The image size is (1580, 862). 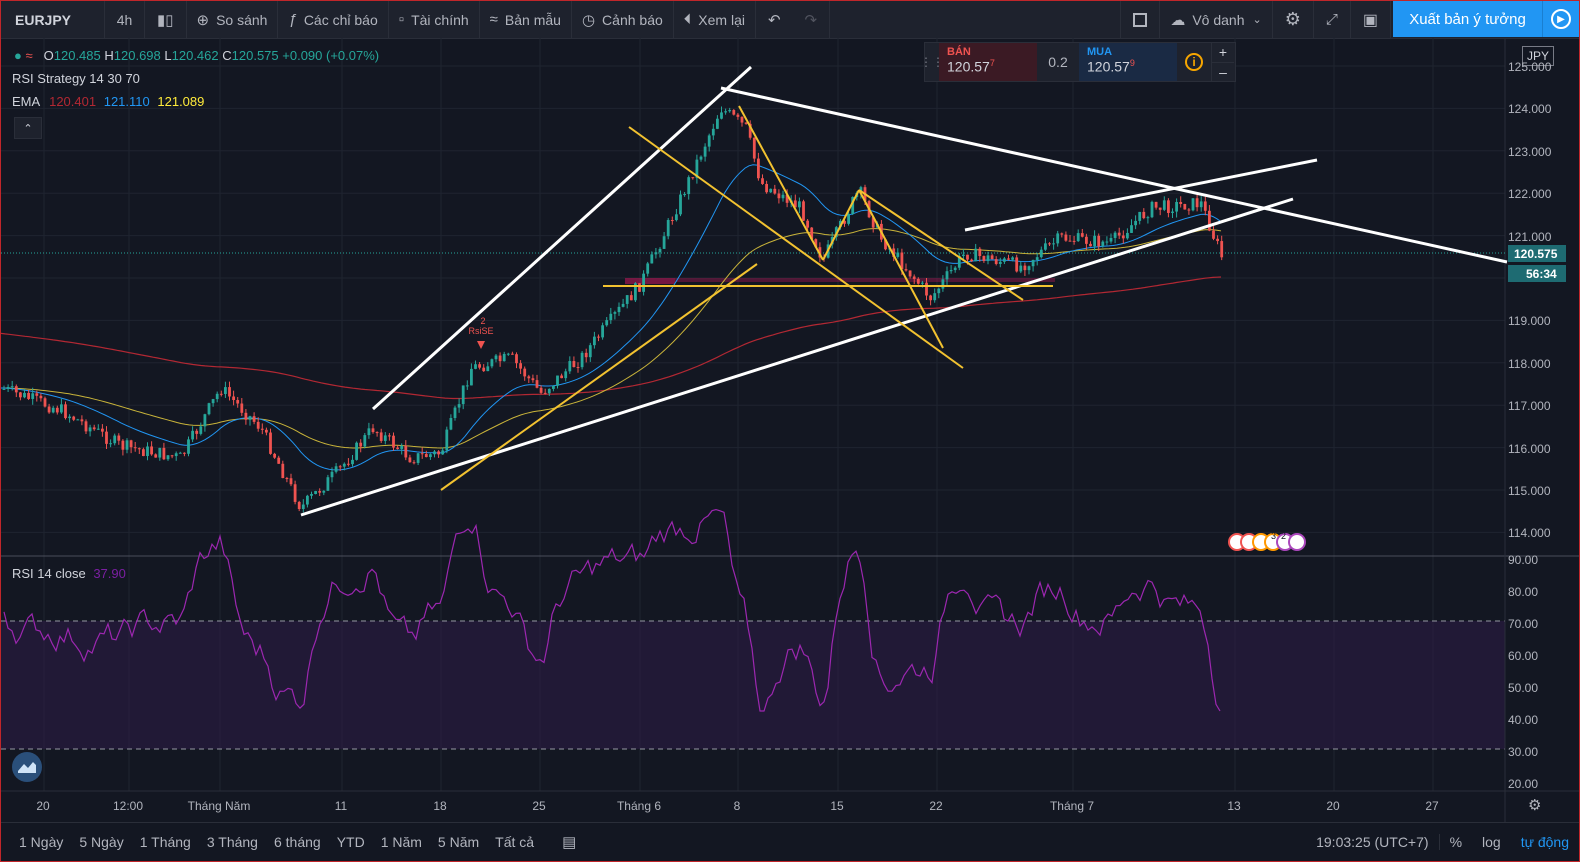 What do you see at coordinates (1272, 542) in the screenshot?
I see `economic-events: 3232` at bounding box center [1272, 542].